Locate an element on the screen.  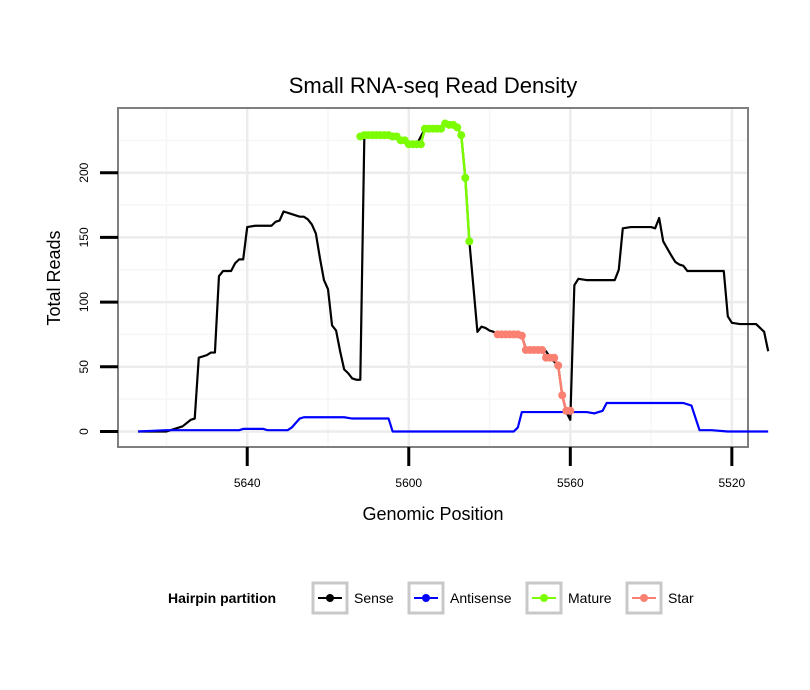
legend-key-sense is located at coordinates (330, 598).